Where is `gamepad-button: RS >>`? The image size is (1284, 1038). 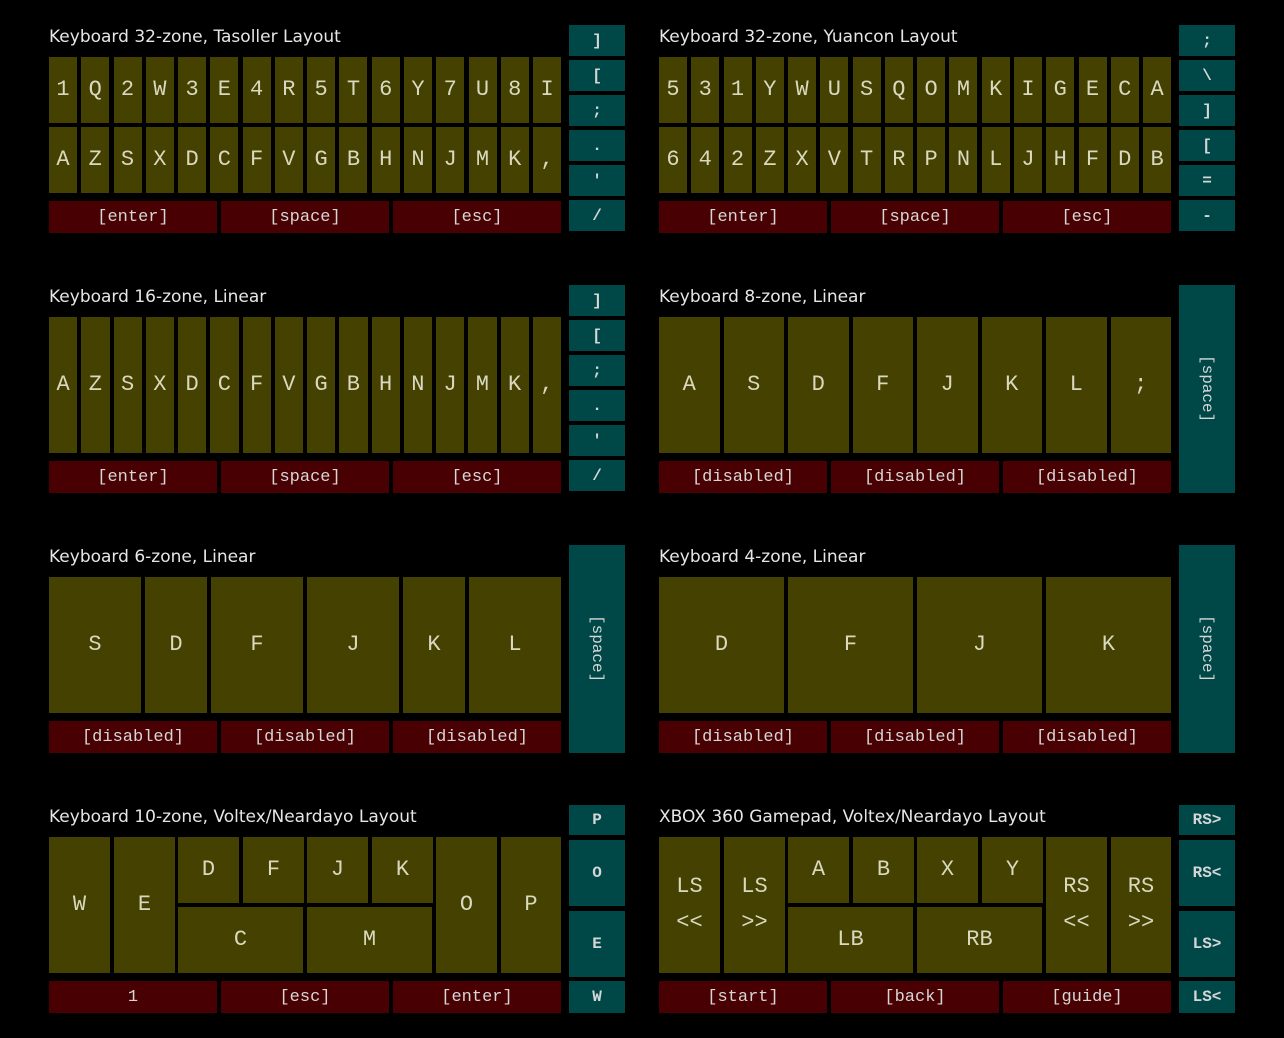 gamepad-button: RS >> is located at coordinates (1141, 905).